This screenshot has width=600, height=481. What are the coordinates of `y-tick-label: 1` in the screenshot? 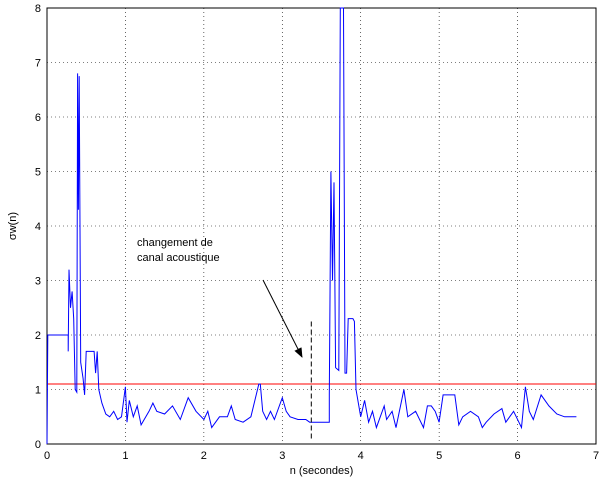 It's located at (38, 391).